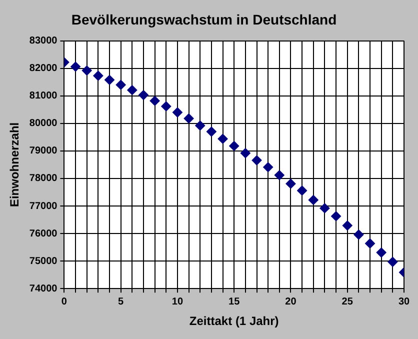  What do you see at coordinates (291, 302) in the screenshot?
I see `x-tick-label: 20` at bounding box center [291, 302].